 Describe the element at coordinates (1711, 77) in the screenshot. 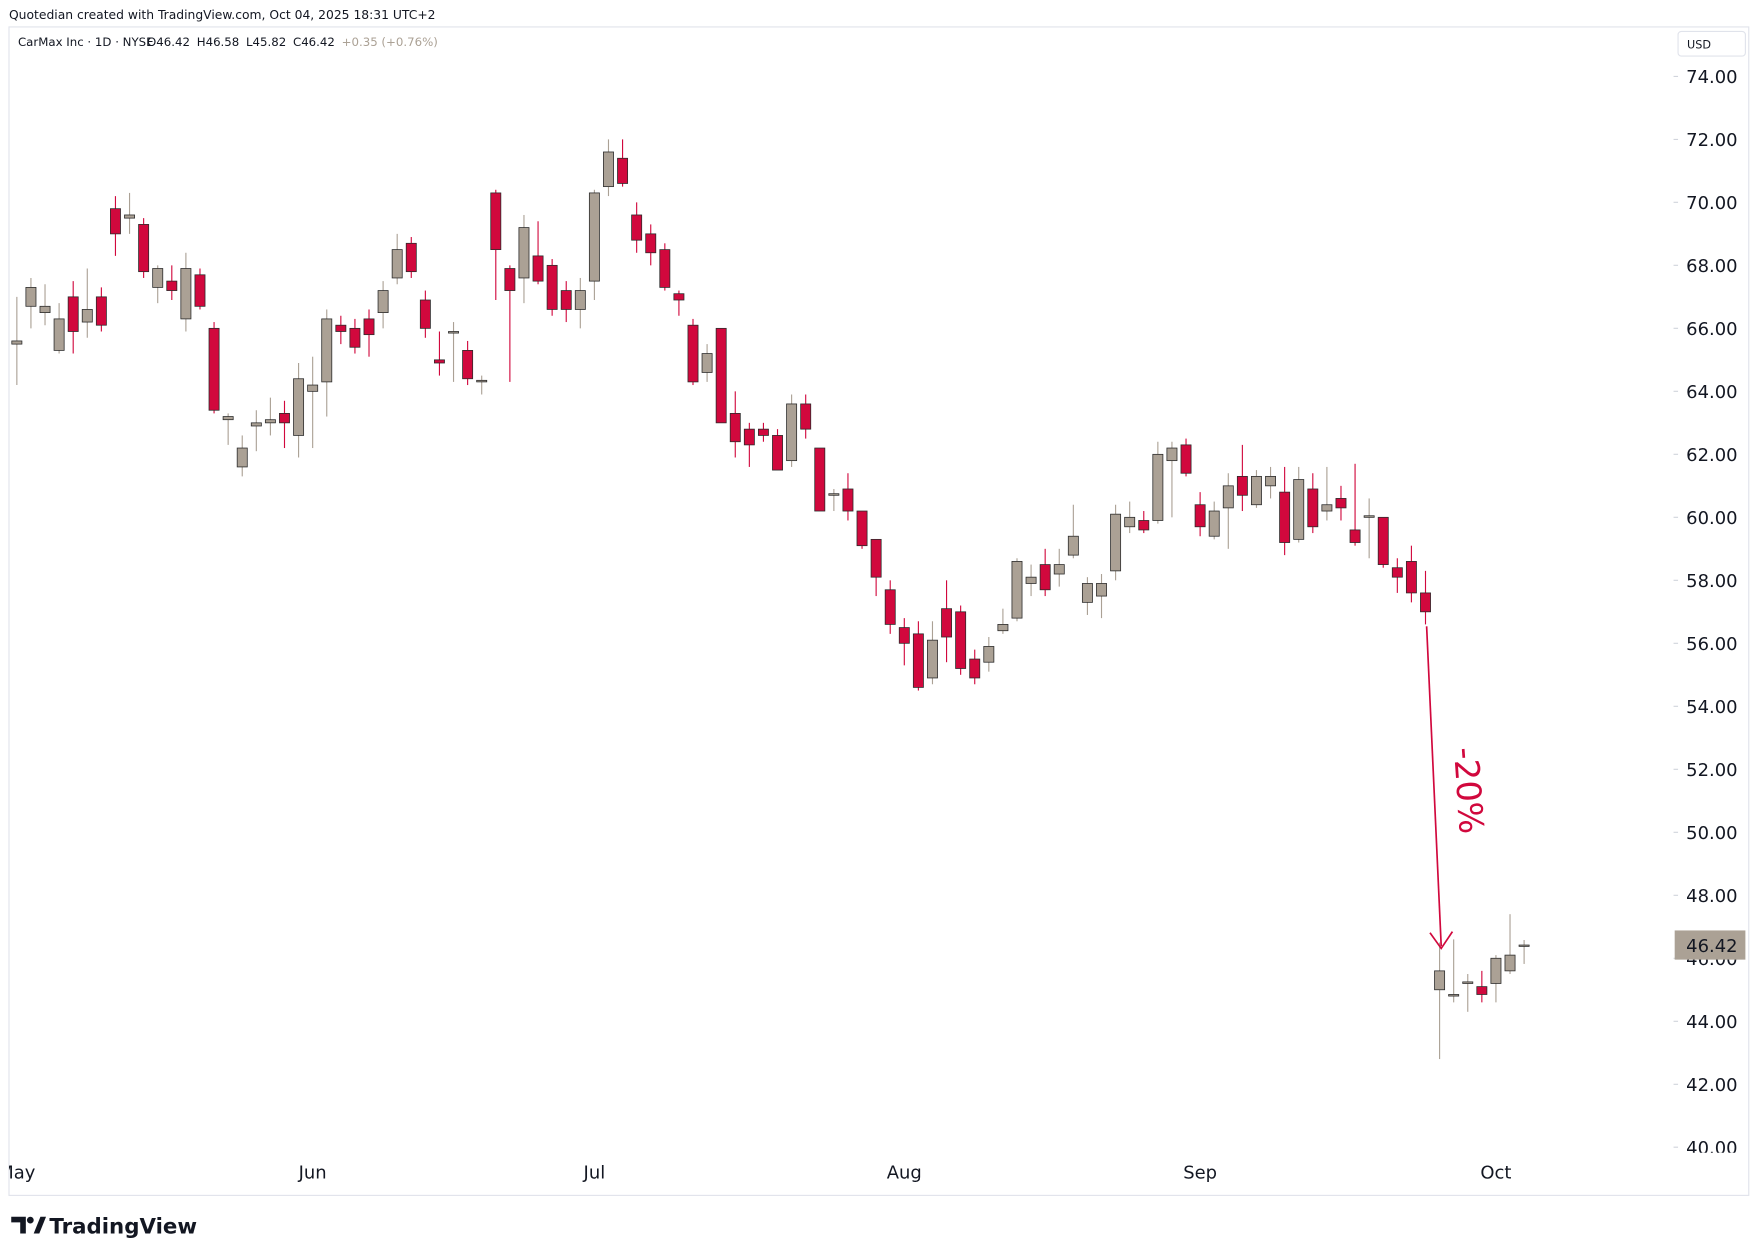

I see `y-tick-label: 74.00` at that location.